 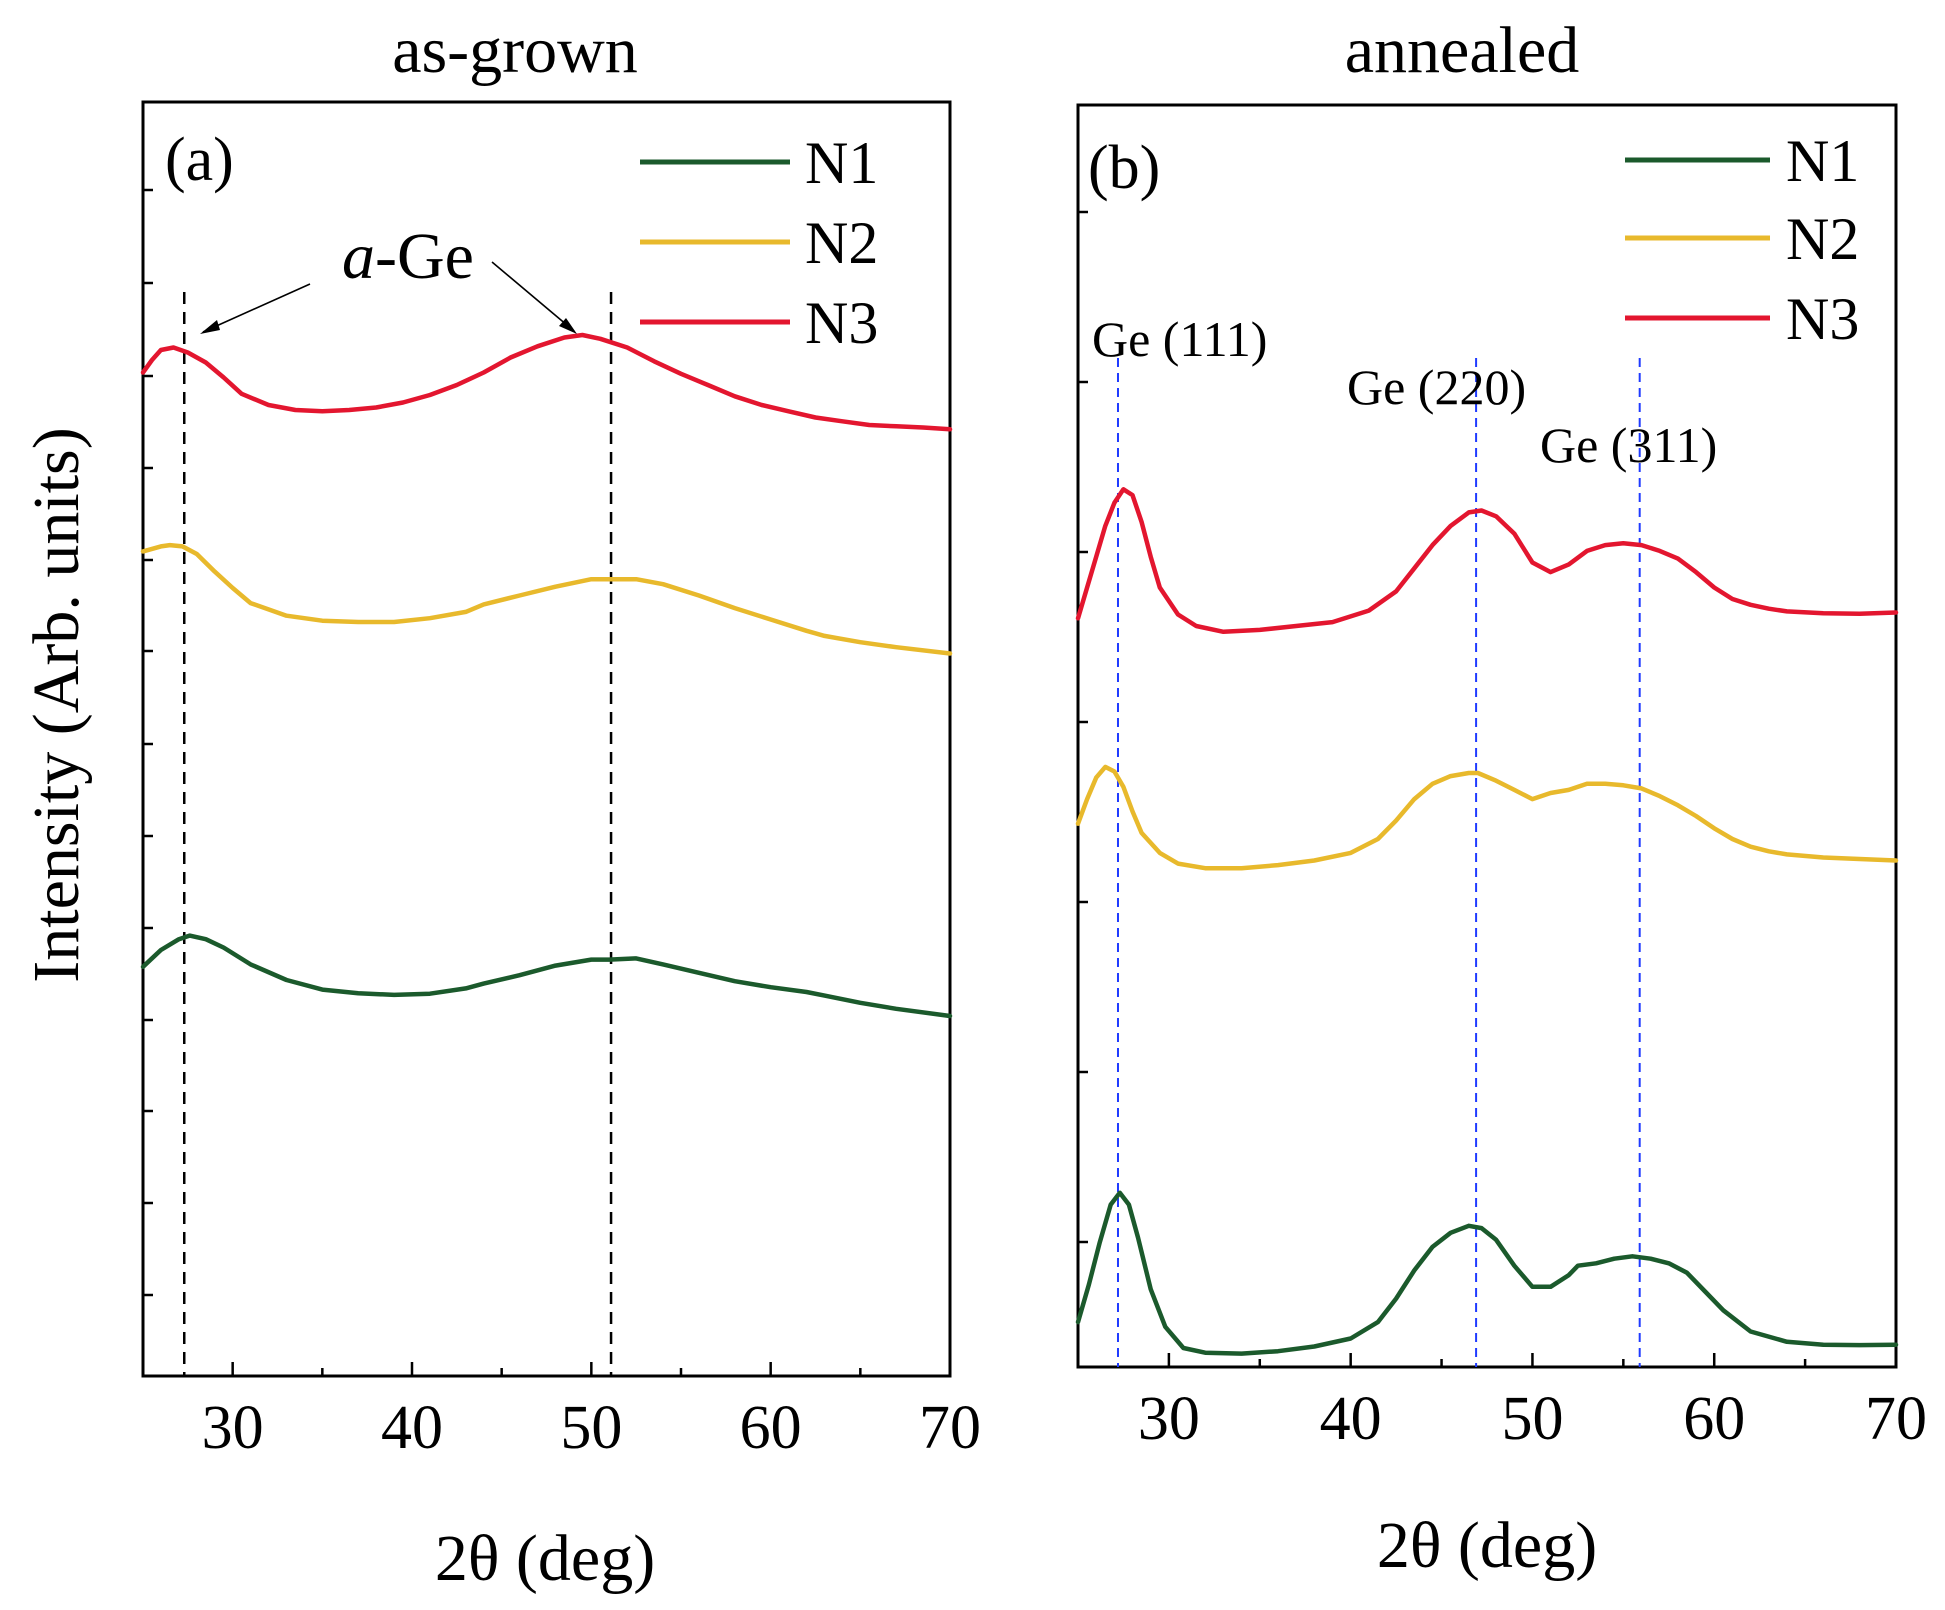 I want to click on a-ge-arrow-left-head, so click(x=210, y=327).